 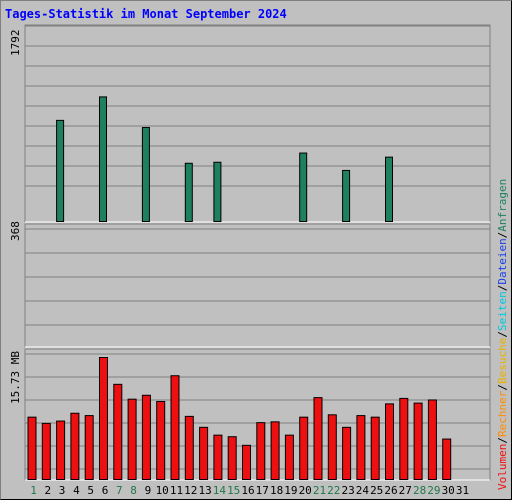 I want to click on x-tick-20: 20, so click(x=305, y=490).